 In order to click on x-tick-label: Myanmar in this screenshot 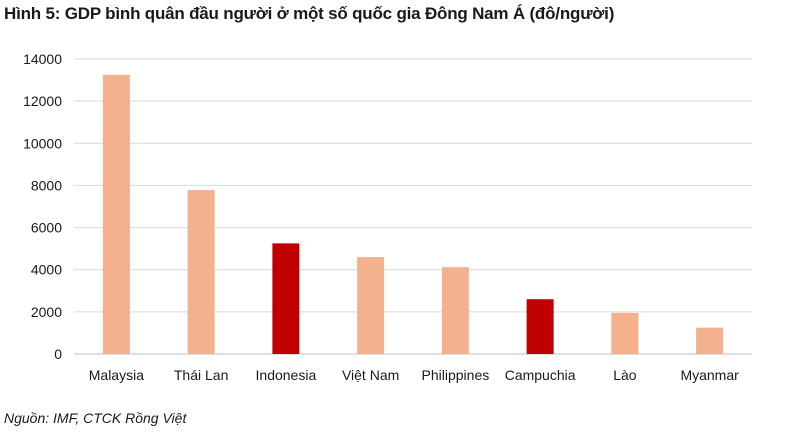, I will do `click(709, 375)`.